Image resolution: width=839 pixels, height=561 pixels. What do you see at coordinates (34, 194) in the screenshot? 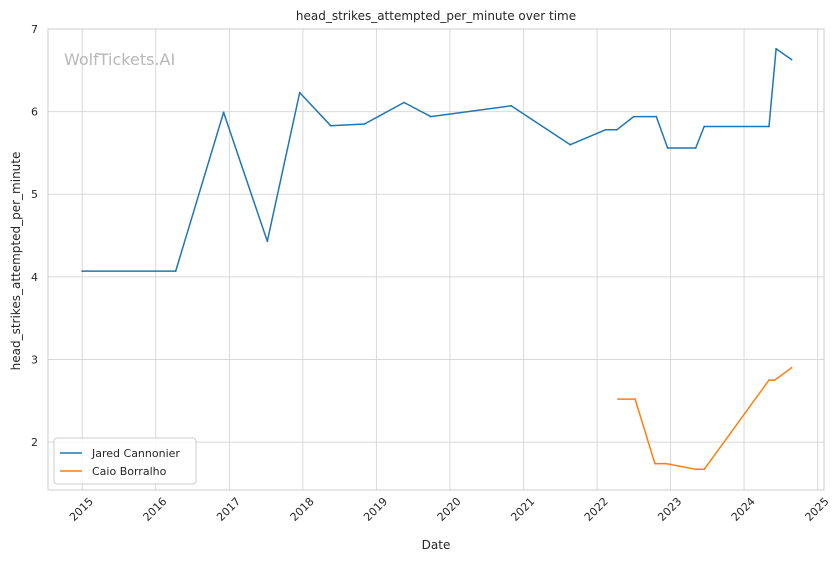
I see `y-tick-label: 5` at bounding box center [34, 194].